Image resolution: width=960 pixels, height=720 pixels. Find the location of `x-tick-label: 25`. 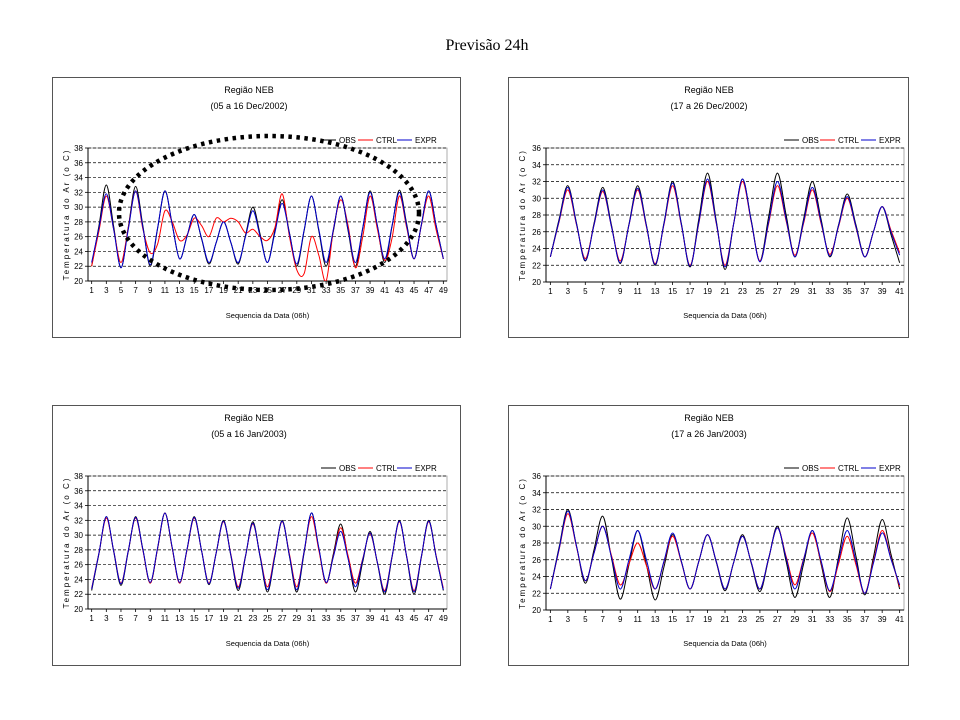

x-tick-label: 25 is located at coordinates (759, 619).